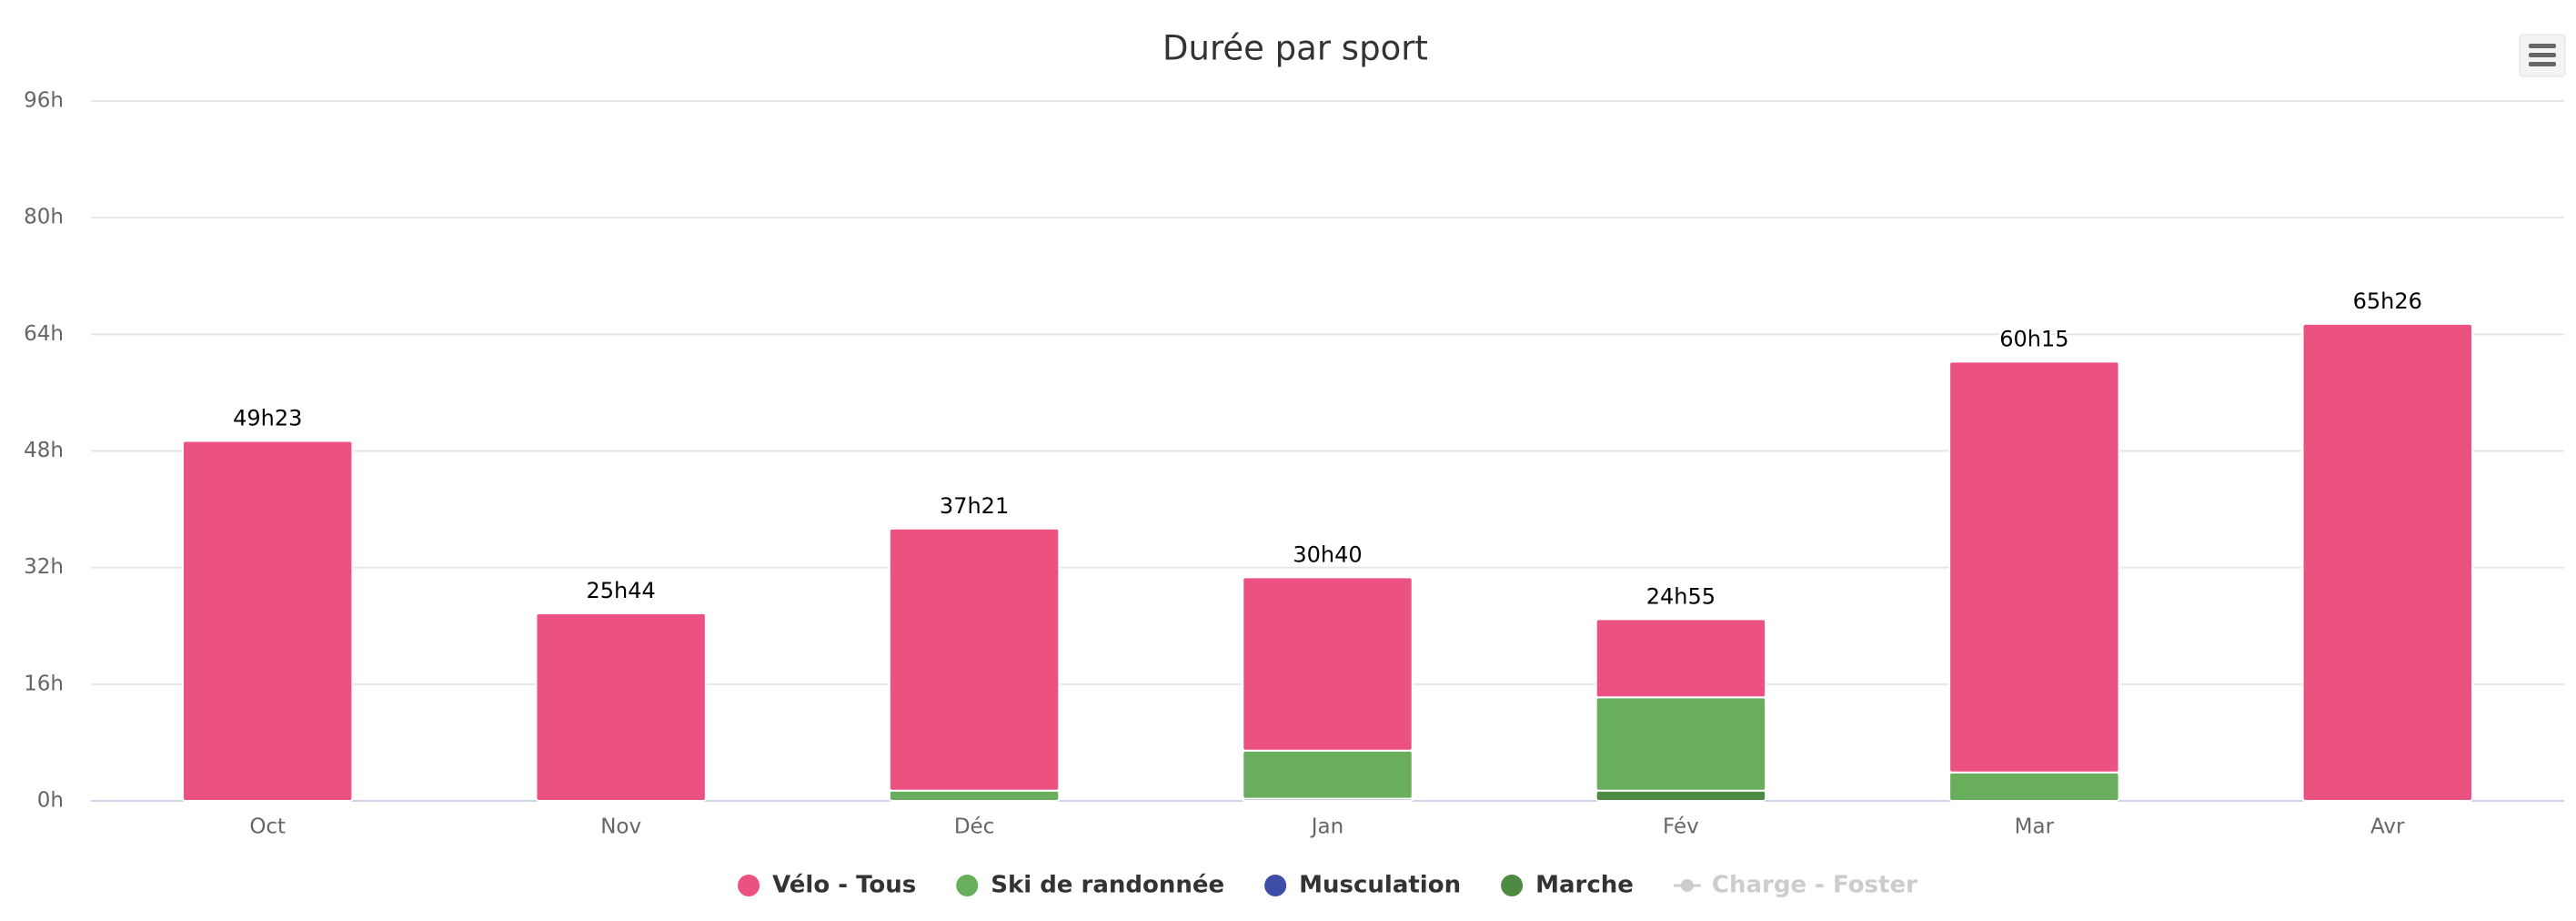  What do you see at coordinates (1681, 596) in the screenshot?
I see `total-label: 24h55` at bounding box center [1681, 596].